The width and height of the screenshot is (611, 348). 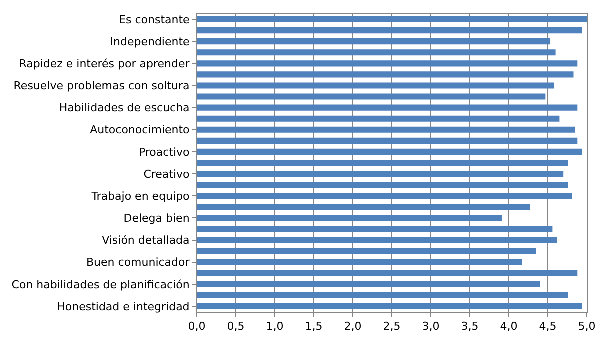 I want to click on x-tick-label: 3,0, so click(x=431, y=327).